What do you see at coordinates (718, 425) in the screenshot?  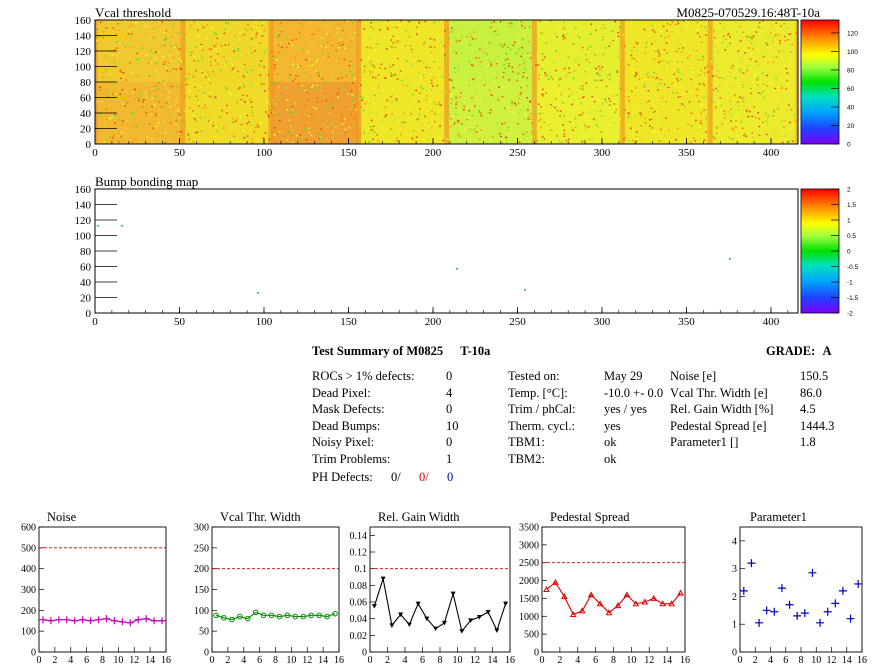 I see `summary-right-label: Pedestal Spread [e]` at bounding box center [718, 425].